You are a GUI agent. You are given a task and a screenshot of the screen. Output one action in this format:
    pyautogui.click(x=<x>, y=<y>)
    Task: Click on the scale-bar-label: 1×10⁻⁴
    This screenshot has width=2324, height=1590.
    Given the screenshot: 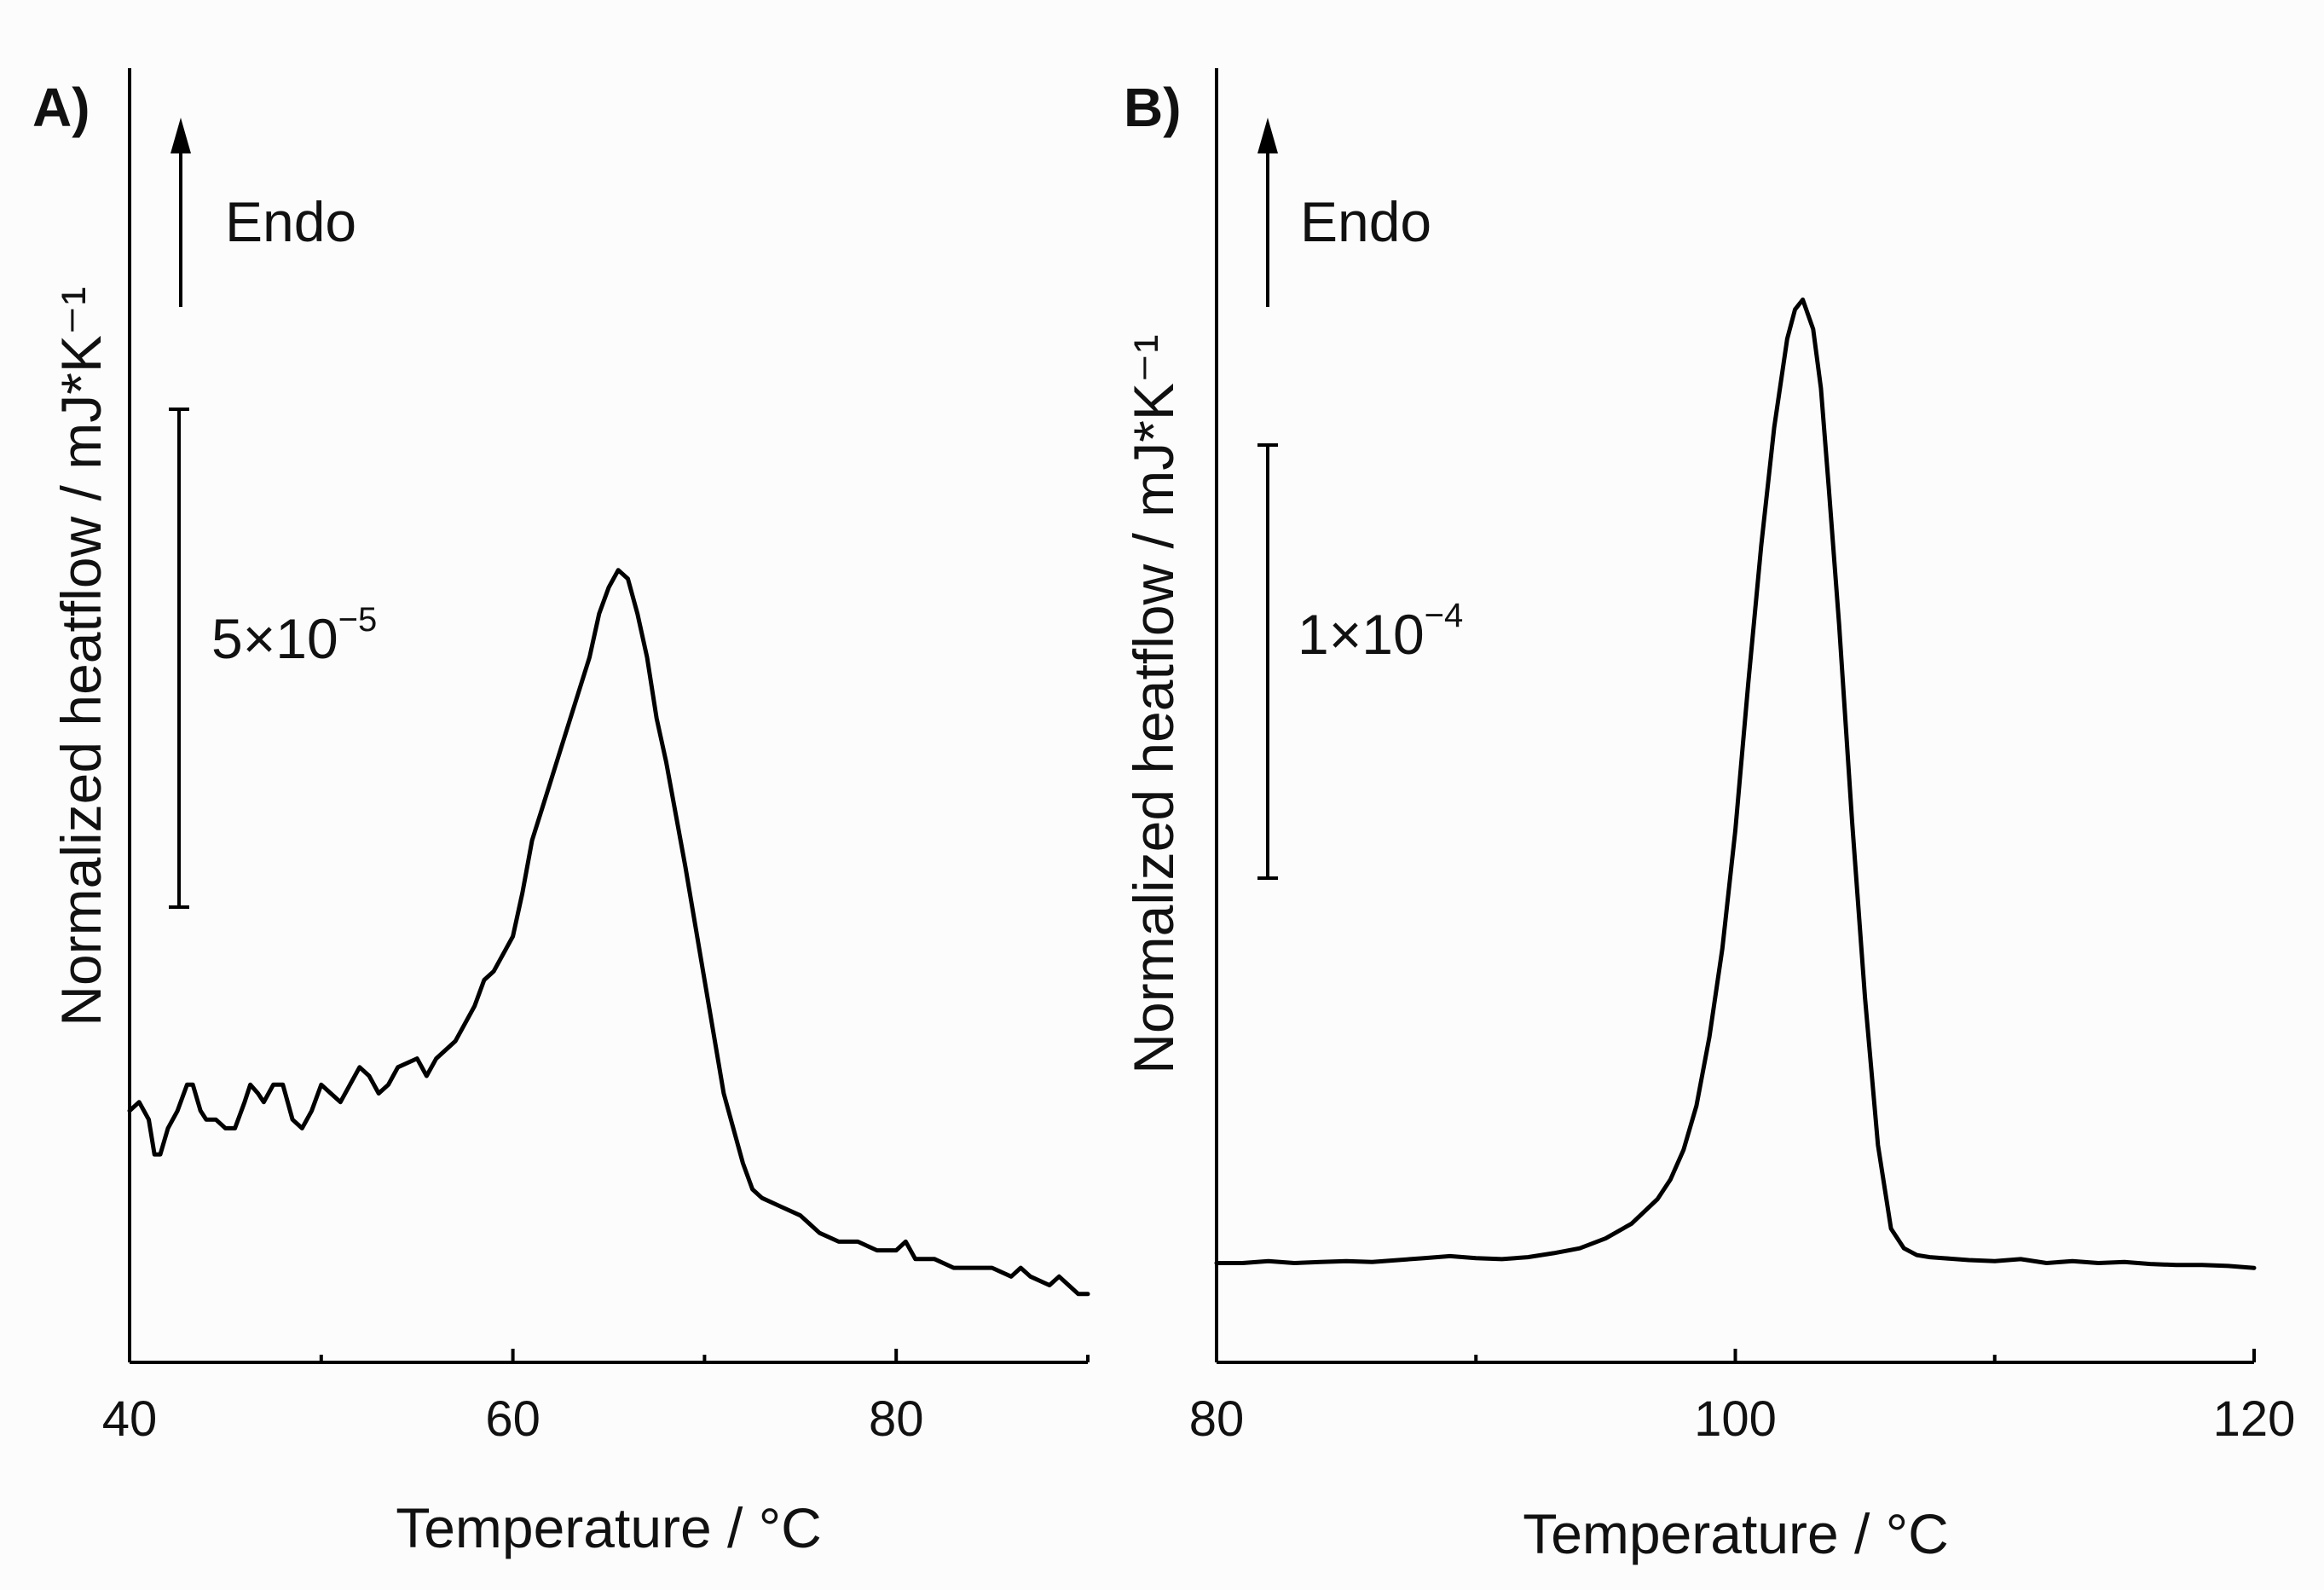 What is the action you would take?
    pyautogui.click(x=1381, y=631)
    